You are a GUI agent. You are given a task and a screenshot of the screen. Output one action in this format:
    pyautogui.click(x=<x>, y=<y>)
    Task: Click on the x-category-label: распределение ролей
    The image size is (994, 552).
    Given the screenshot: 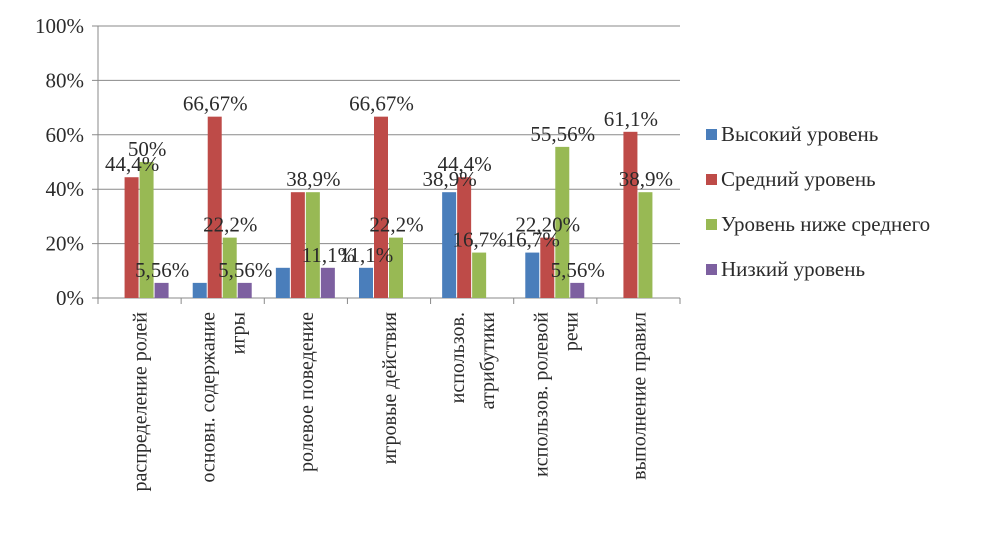 What is the action you would take?
    pyautogui.click(x=141, y=402)
    